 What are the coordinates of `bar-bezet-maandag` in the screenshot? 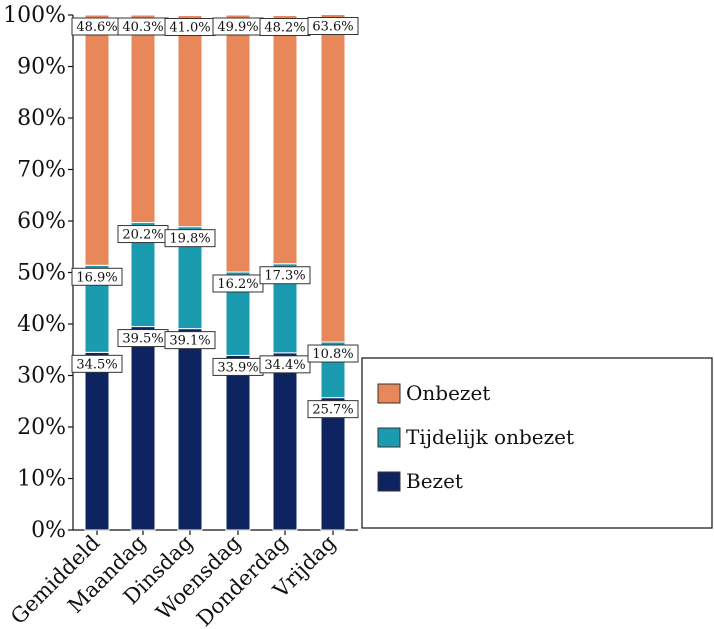 It's located at (143, 428).